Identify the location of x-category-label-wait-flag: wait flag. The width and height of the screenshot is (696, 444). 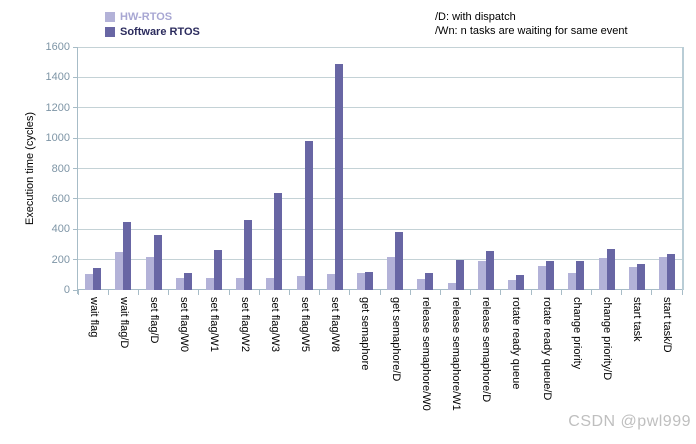
(93, 317).